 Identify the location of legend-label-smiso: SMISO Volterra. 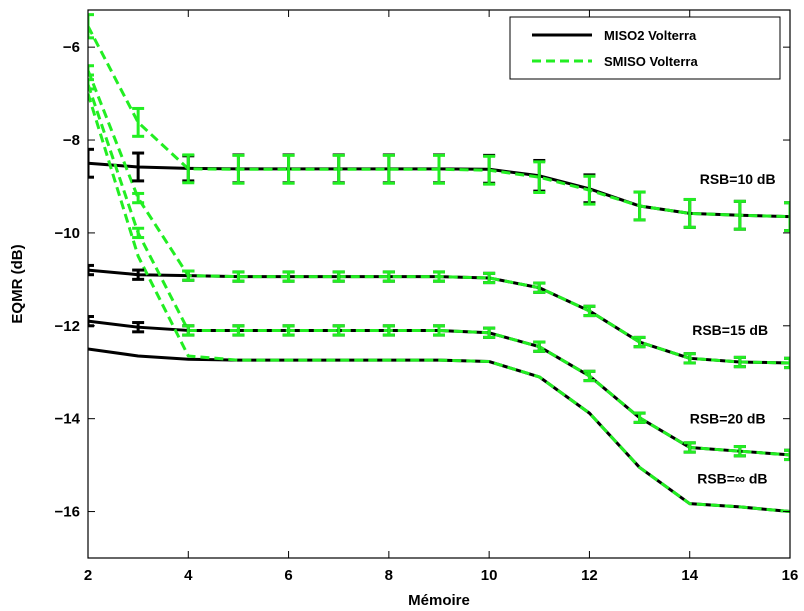
(651, 61).